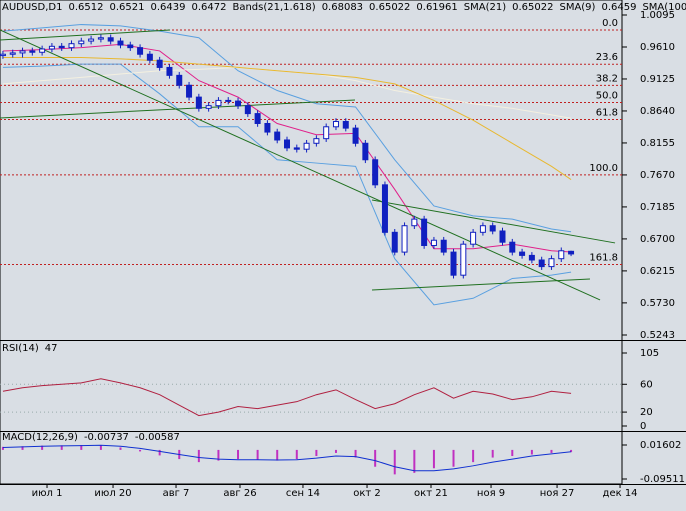 This screenshot has height=511, width=686. Describe the element at coordinates (485, 7) in the screenshot. I see `header-text: SMA(21)` at that location.